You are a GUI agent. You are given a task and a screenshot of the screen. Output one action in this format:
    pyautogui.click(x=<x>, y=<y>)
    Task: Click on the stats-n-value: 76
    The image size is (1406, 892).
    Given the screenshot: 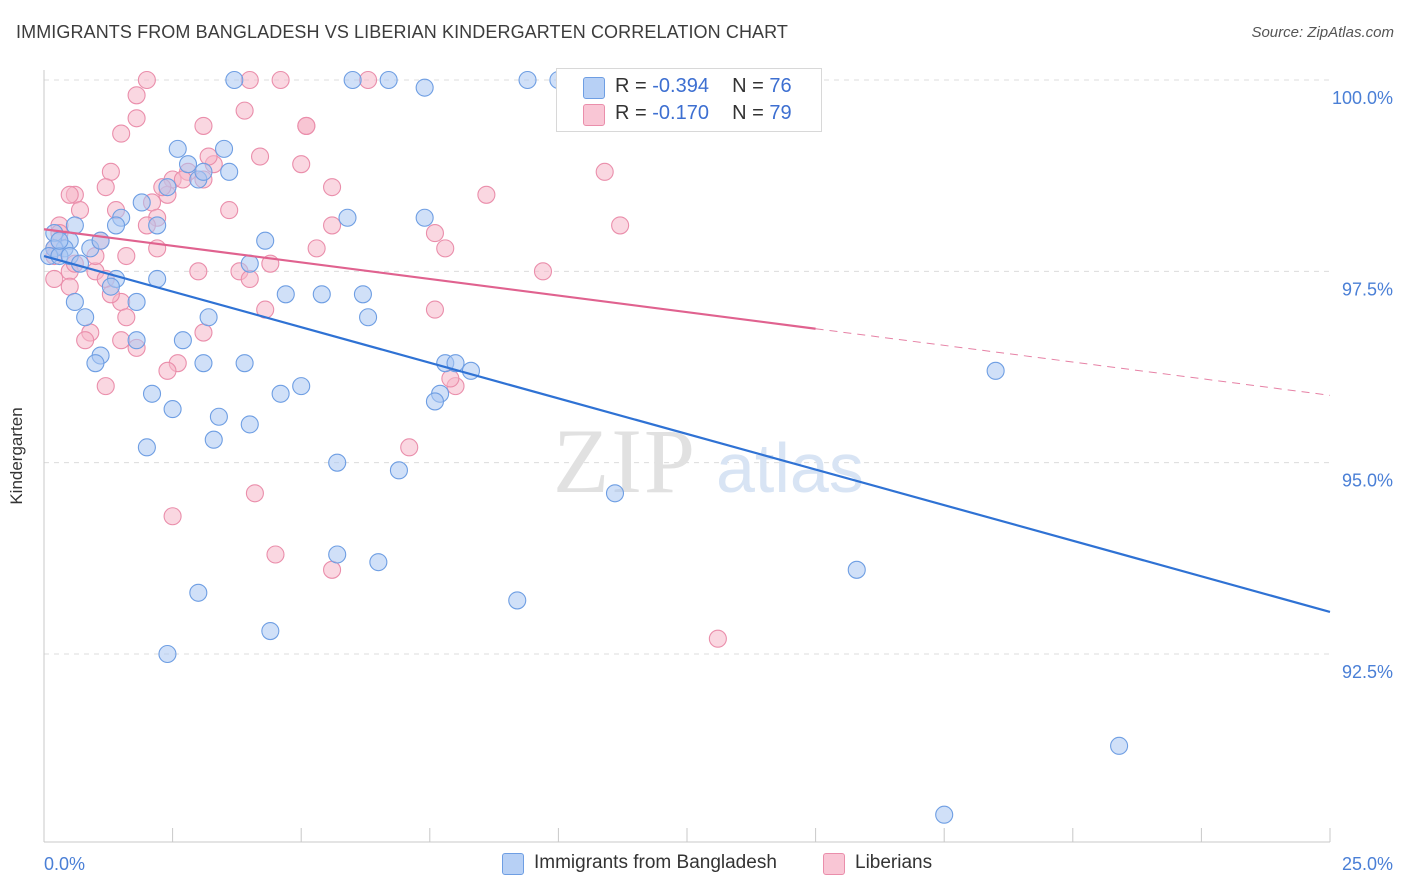 What is the action you would take?
    pyautogui.click(x=780, y=86)
    